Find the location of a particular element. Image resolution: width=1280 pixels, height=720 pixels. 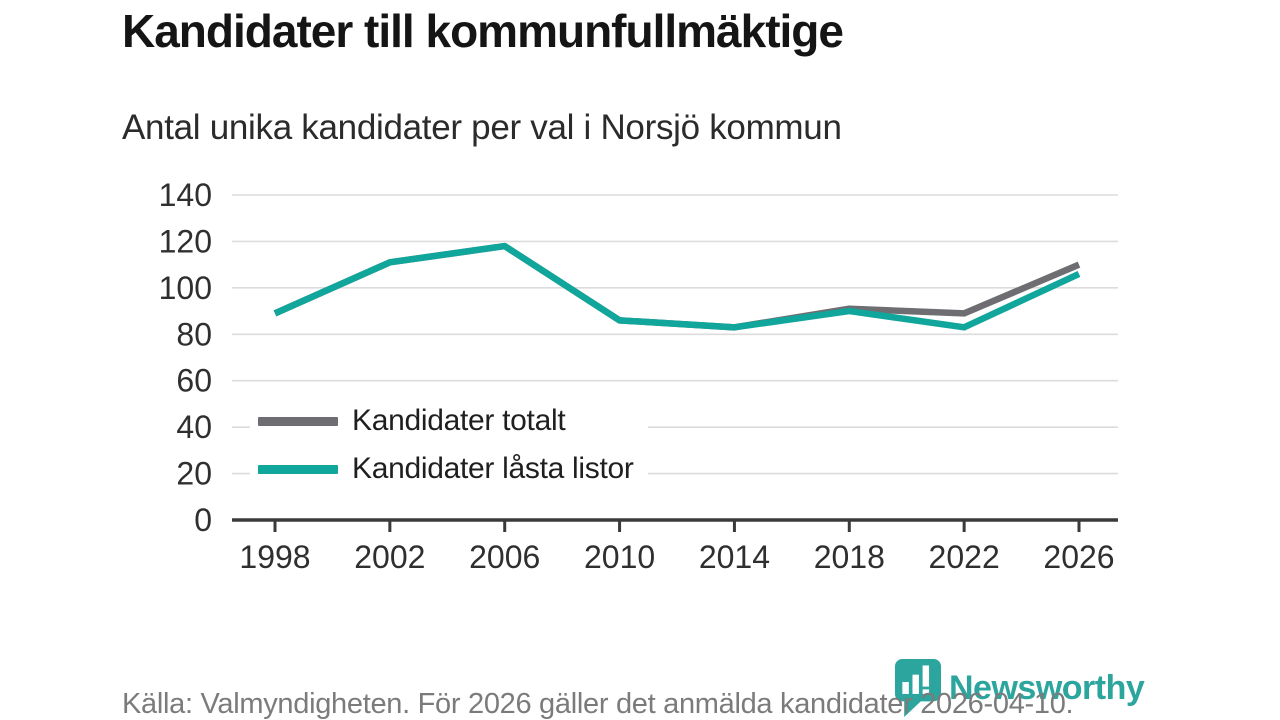

y-axis-tick-label: 60 is located at coordinates (194, 381).